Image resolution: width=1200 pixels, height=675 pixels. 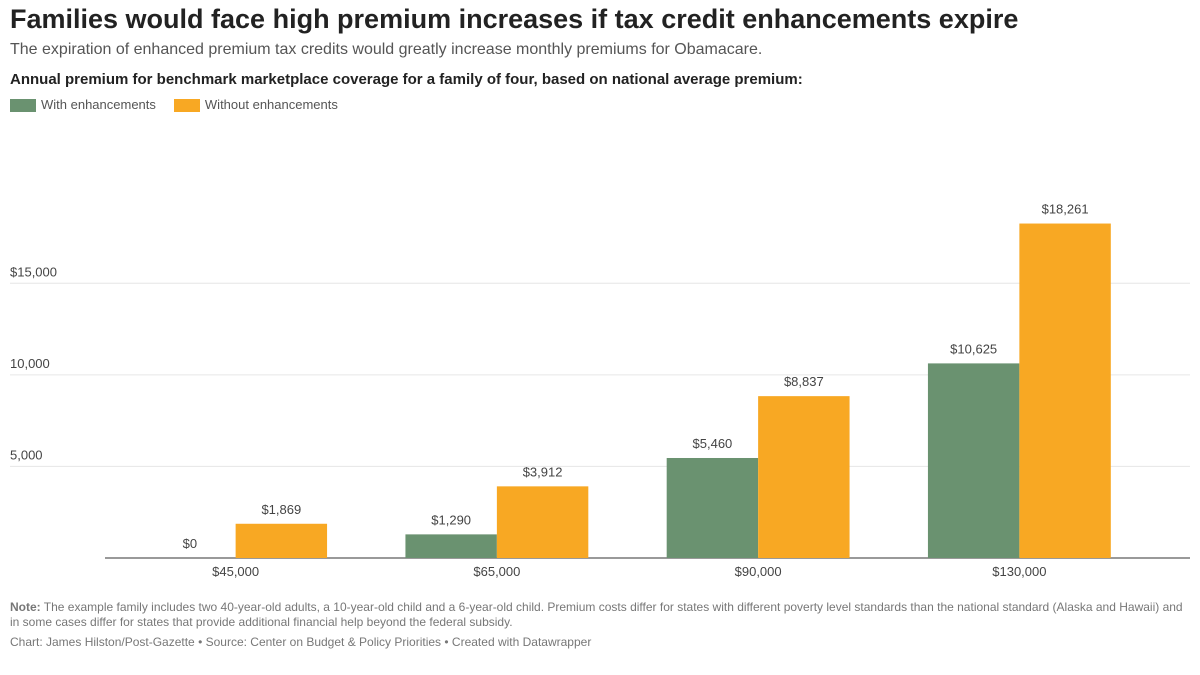 What do you see at coordinates (804, 381) in the screenshot?
I see `value-label: $8,837` at bounding box center [804, 381].